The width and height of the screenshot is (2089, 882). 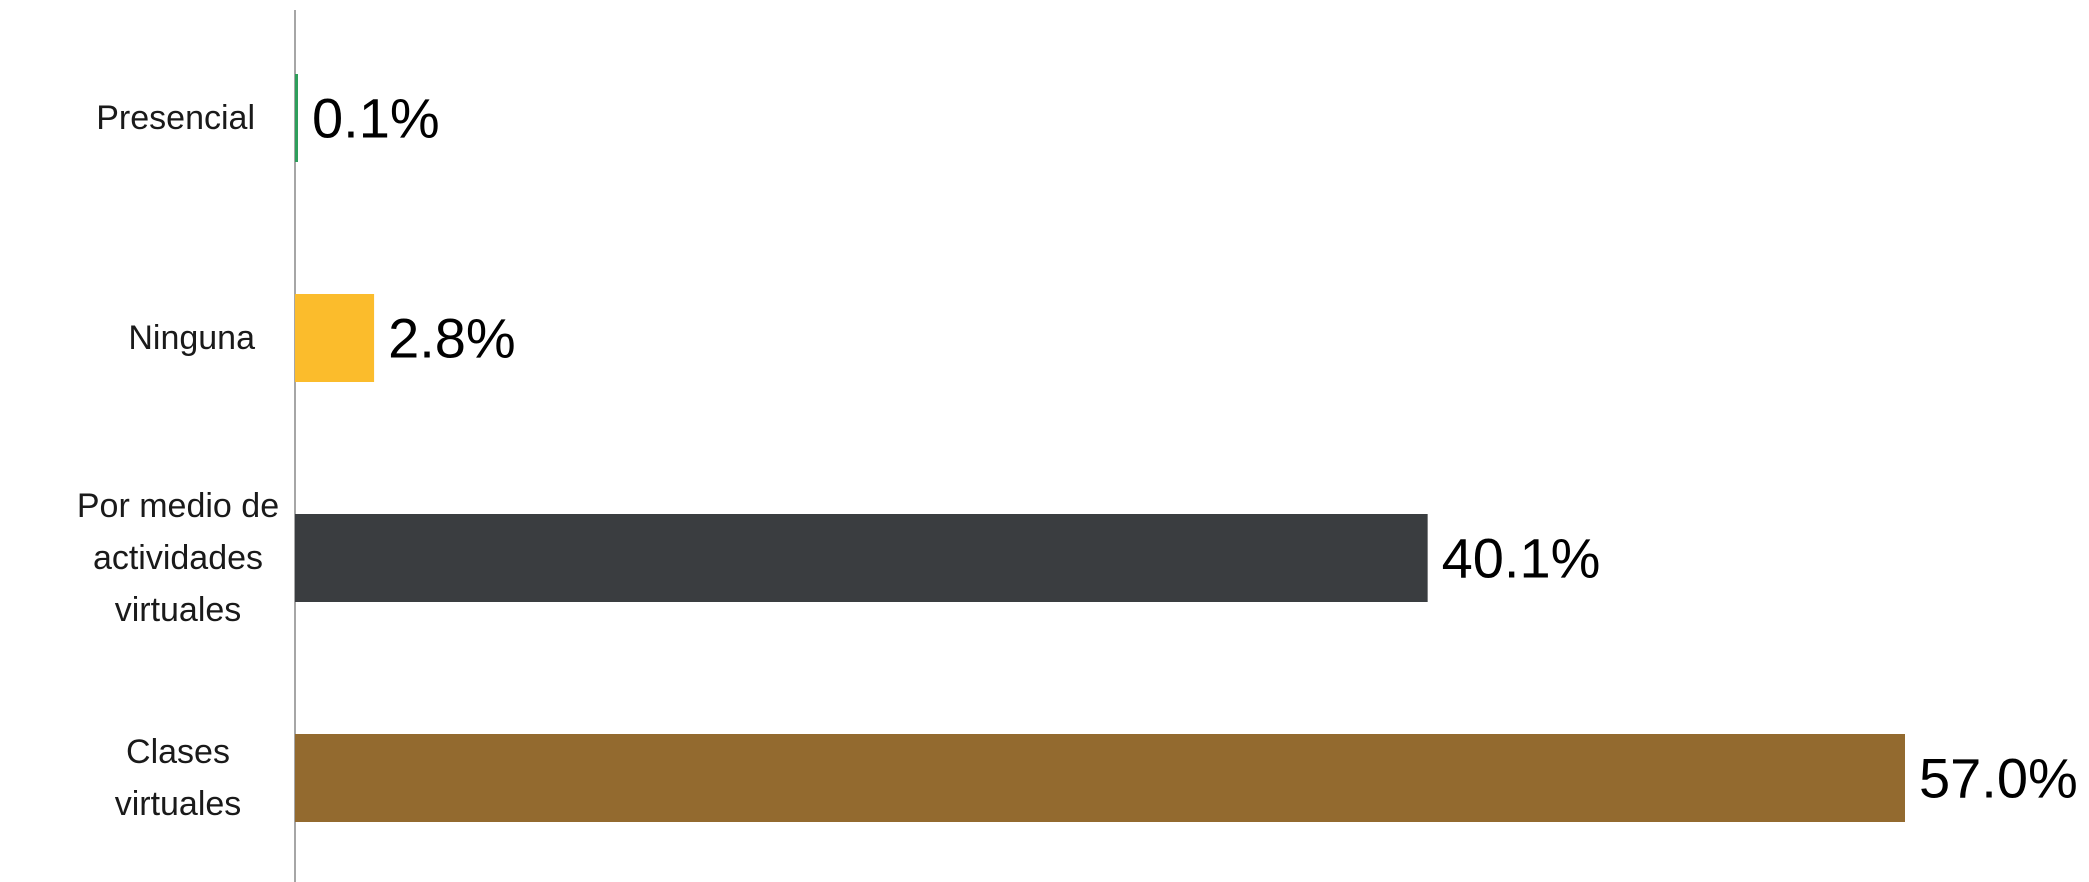 What do you see at coordinates (191, 338) in the screenshot?
I see `category-label-1-line-0: Ninguna` at bounding box center [191, 338].